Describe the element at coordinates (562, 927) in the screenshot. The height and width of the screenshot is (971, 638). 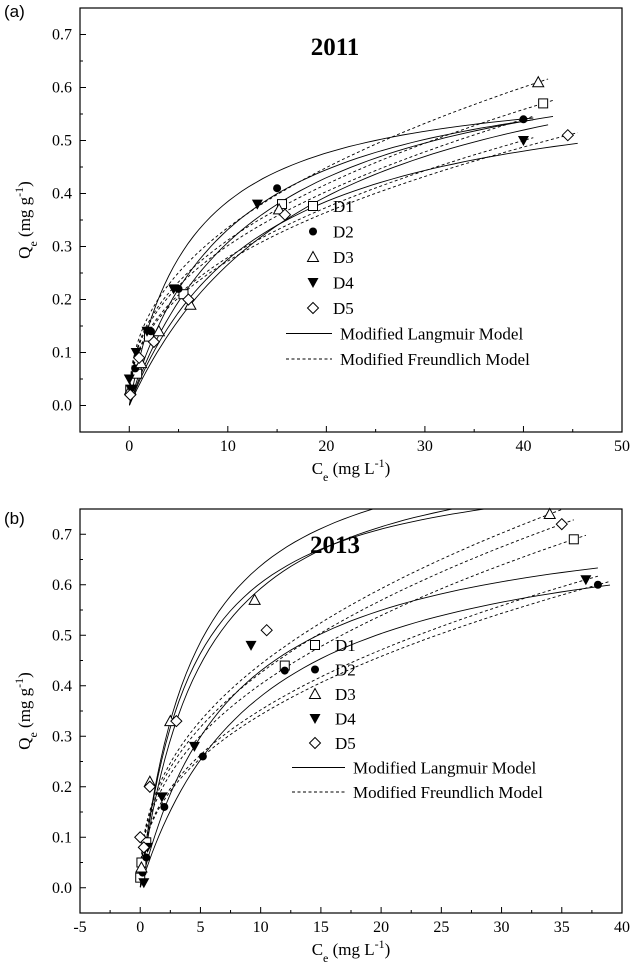
I see `x-tick-label: 35` at that location.